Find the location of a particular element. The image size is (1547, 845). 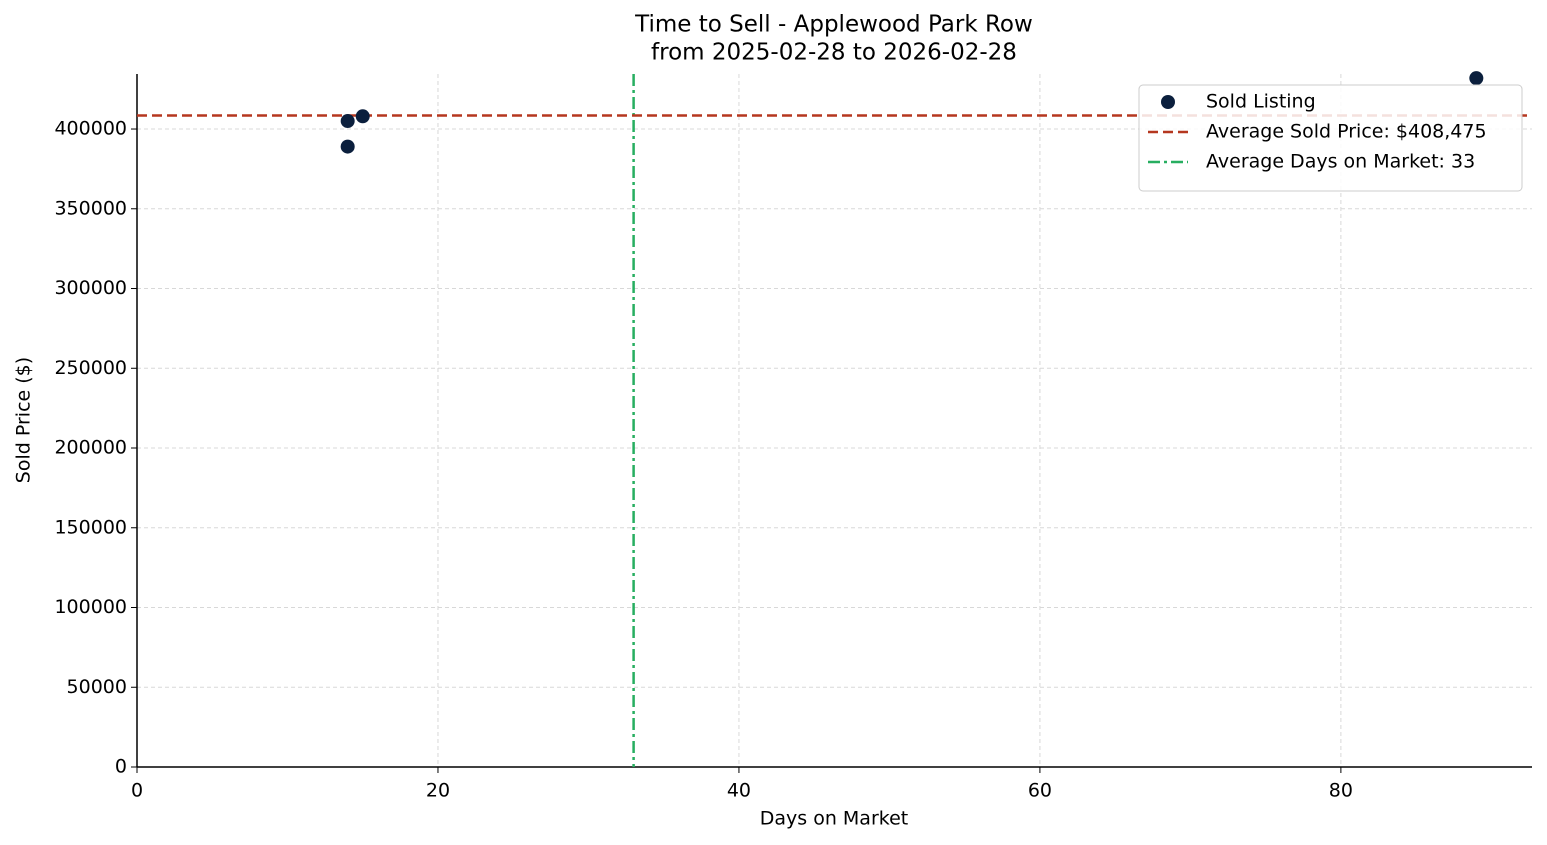

y-tick-label: 400000 is located at coordinates (90, 129).